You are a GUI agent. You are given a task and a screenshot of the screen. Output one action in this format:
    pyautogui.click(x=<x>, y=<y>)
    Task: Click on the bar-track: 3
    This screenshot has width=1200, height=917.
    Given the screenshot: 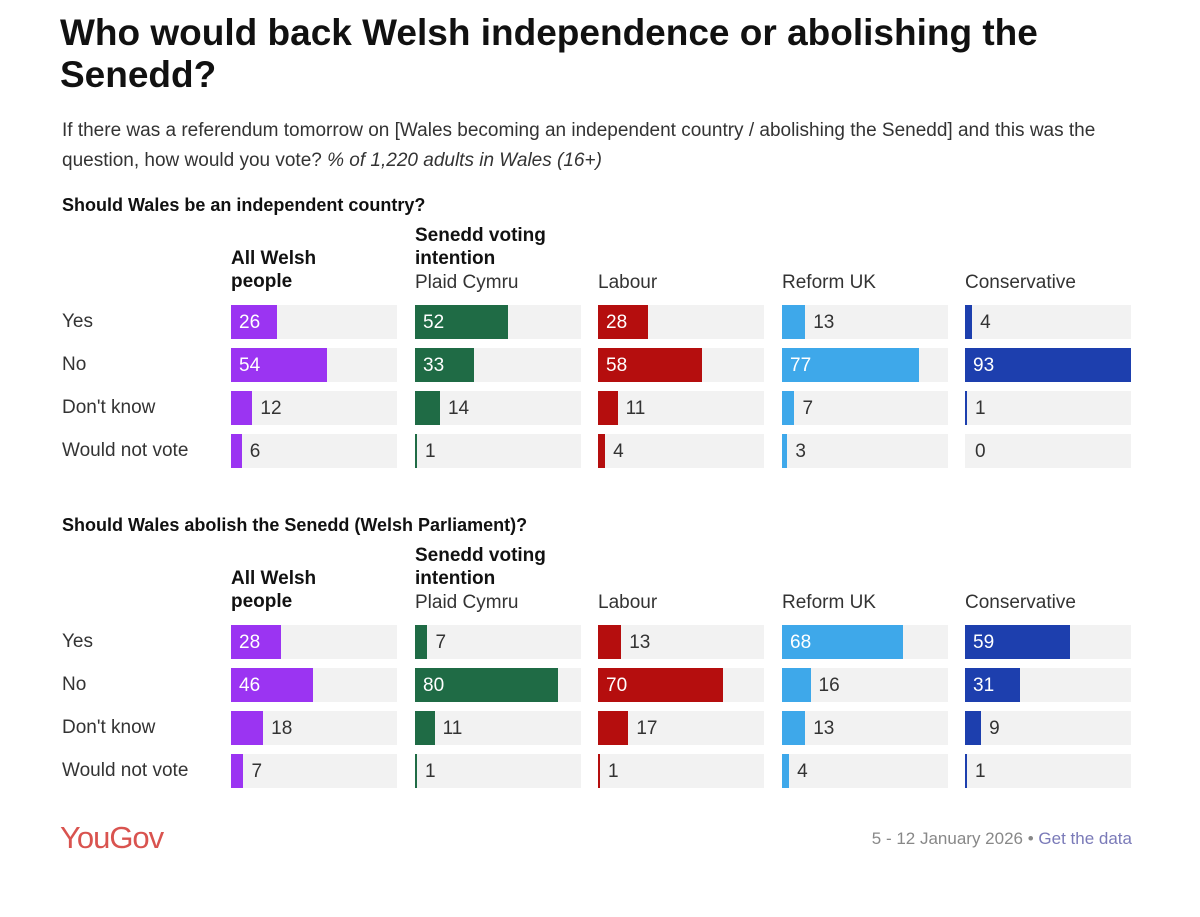 What is the action you would take?
    pyautogui.click(x=865, y=451)
    